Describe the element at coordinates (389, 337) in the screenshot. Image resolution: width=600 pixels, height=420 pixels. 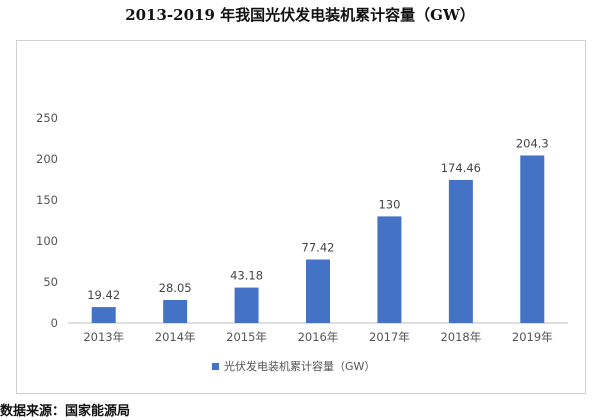
I see `x-tick-label: 2017年` at that location.